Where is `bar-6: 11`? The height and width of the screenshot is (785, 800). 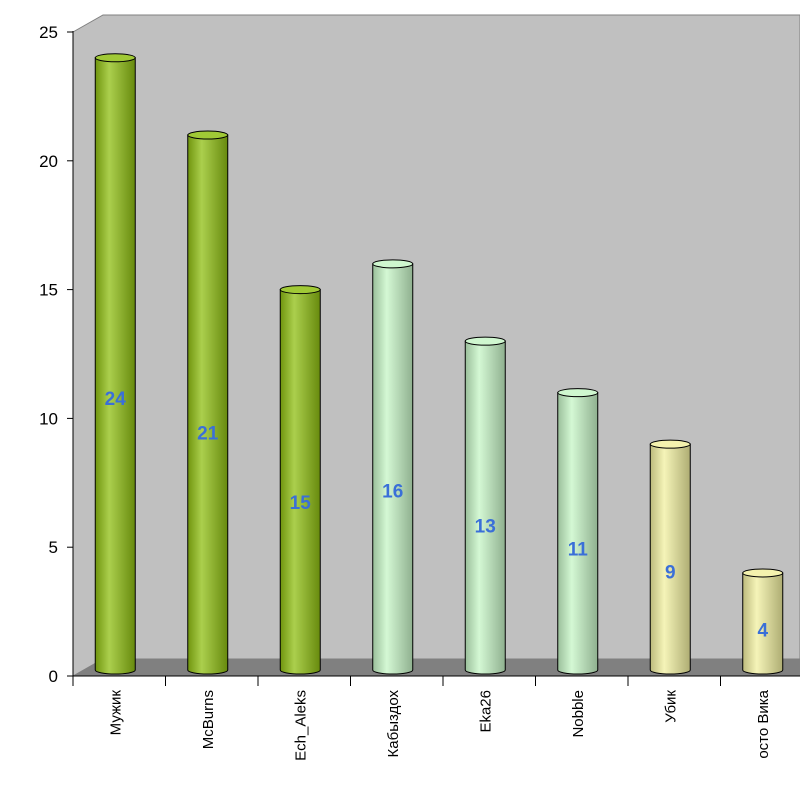 bar-6: 11 is located at coordinates (578, 531).